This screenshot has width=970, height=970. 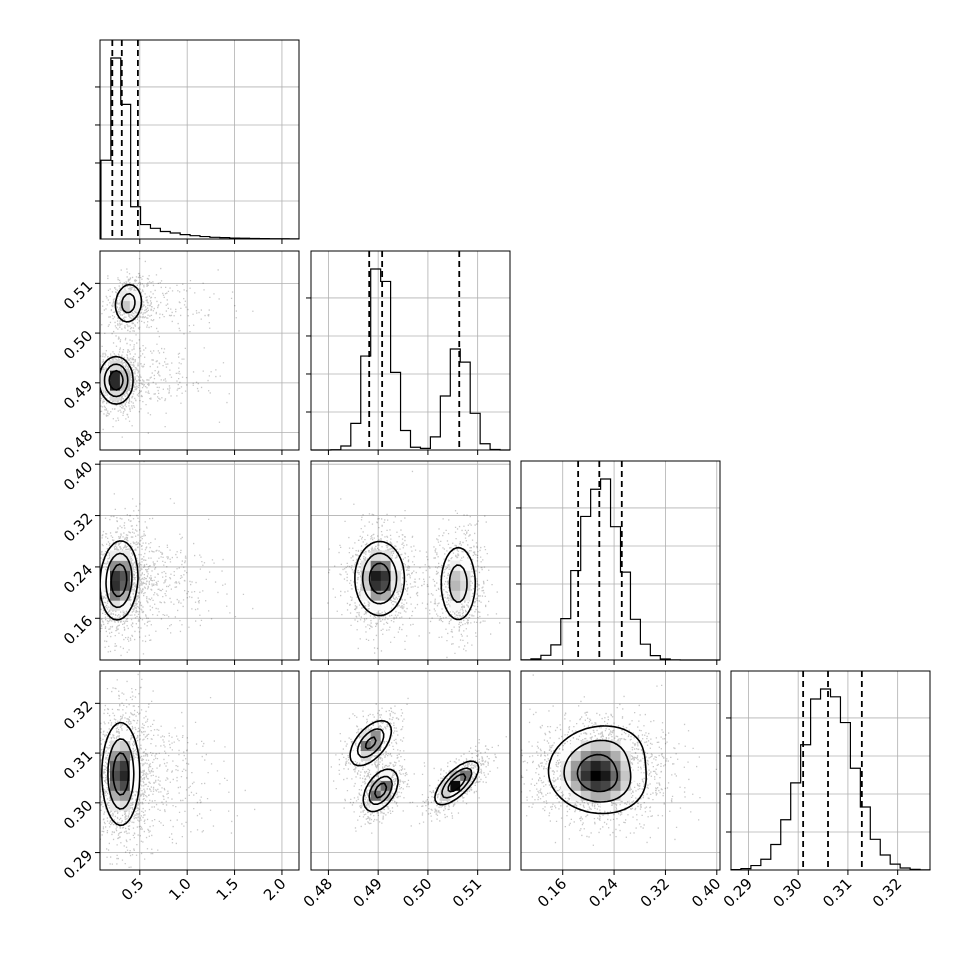 What do you see at coordinates (200, 148) in the screenshot?
I see `histogram-step` at bounding box center [200, 148].